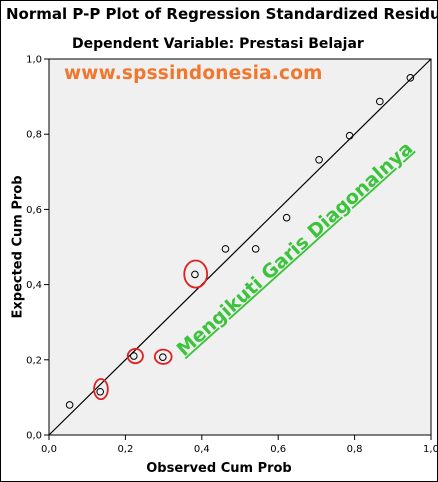 This screenshot has height=482, width=438. Describe the element at coordinates (218, 44) in the screenshot. I see `chart-subtitle: Dependent Variable: Prestasi Belajar` at that location.